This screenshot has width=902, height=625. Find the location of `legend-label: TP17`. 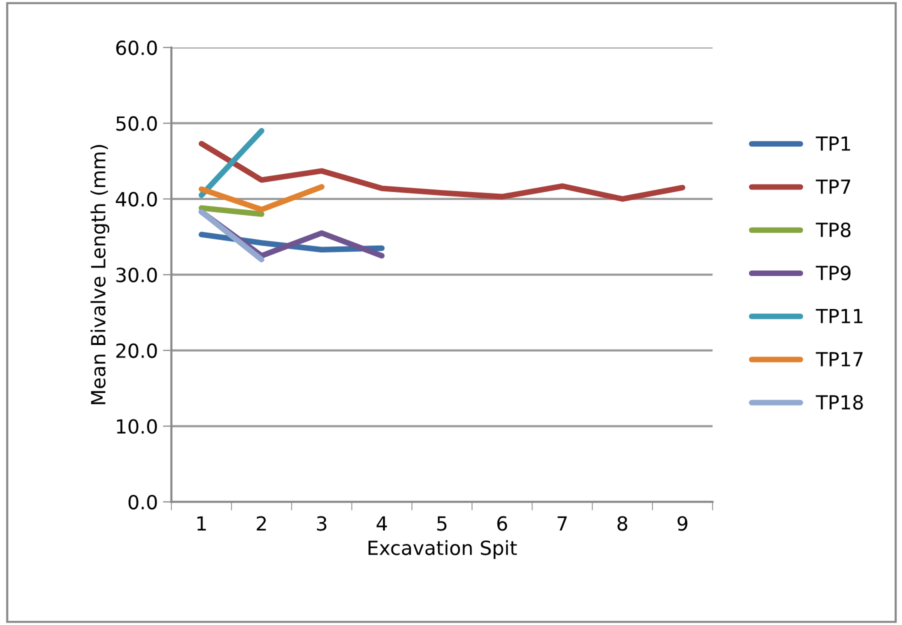

legend-label: TP17 is located at coordinates (839, 359).